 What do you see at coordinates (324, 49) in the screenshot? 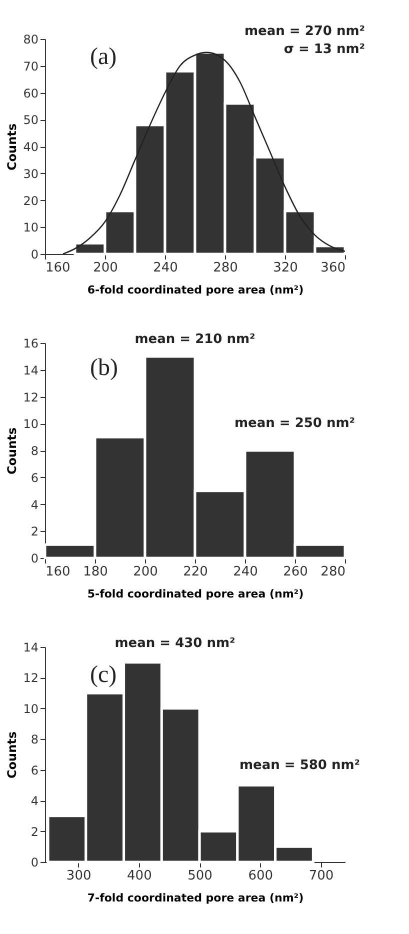
I see `annotation: σ = 13 nm²` at bounding box center [324, 49].